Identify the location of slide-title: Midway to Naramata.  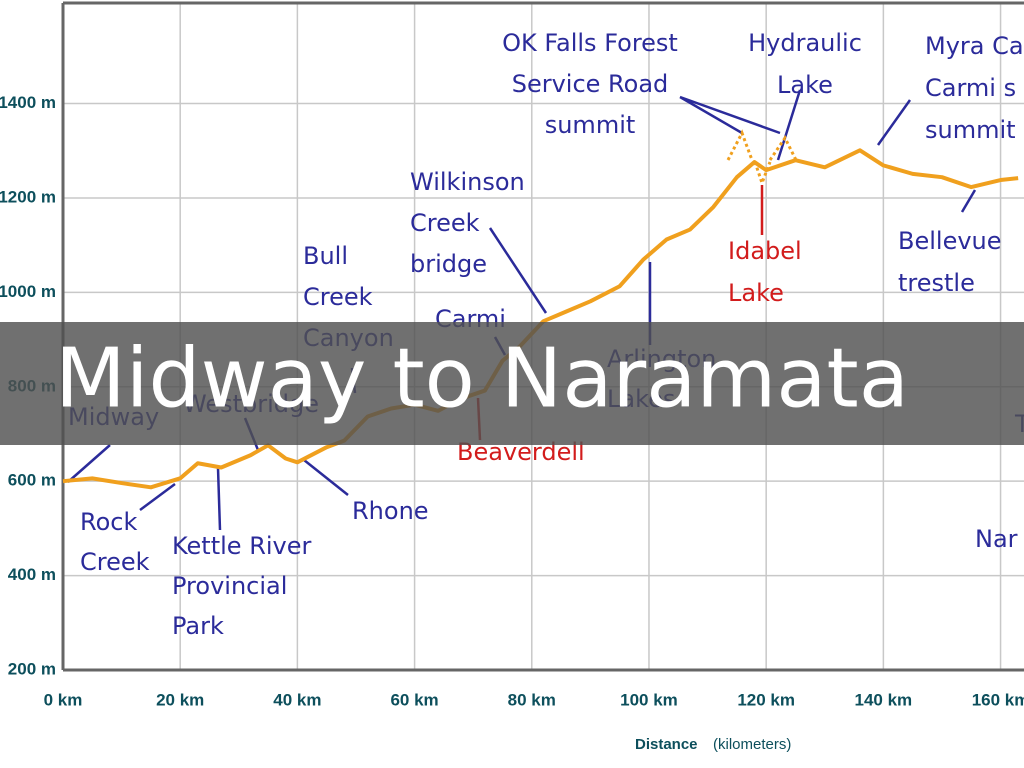
(482, 378).